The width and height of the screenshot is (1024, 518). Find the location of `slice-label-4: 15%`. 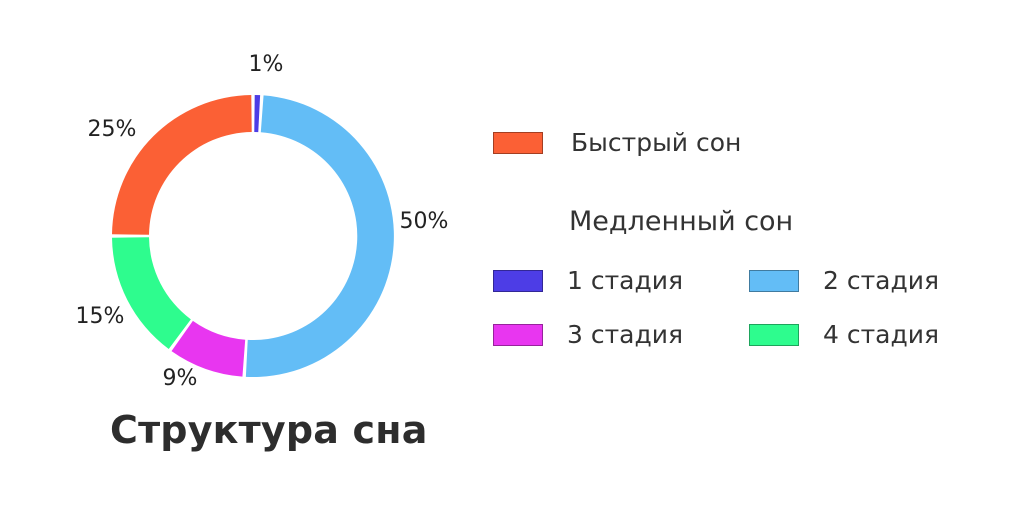

slice-label-4: 15% is located at coordinates (100, 316).